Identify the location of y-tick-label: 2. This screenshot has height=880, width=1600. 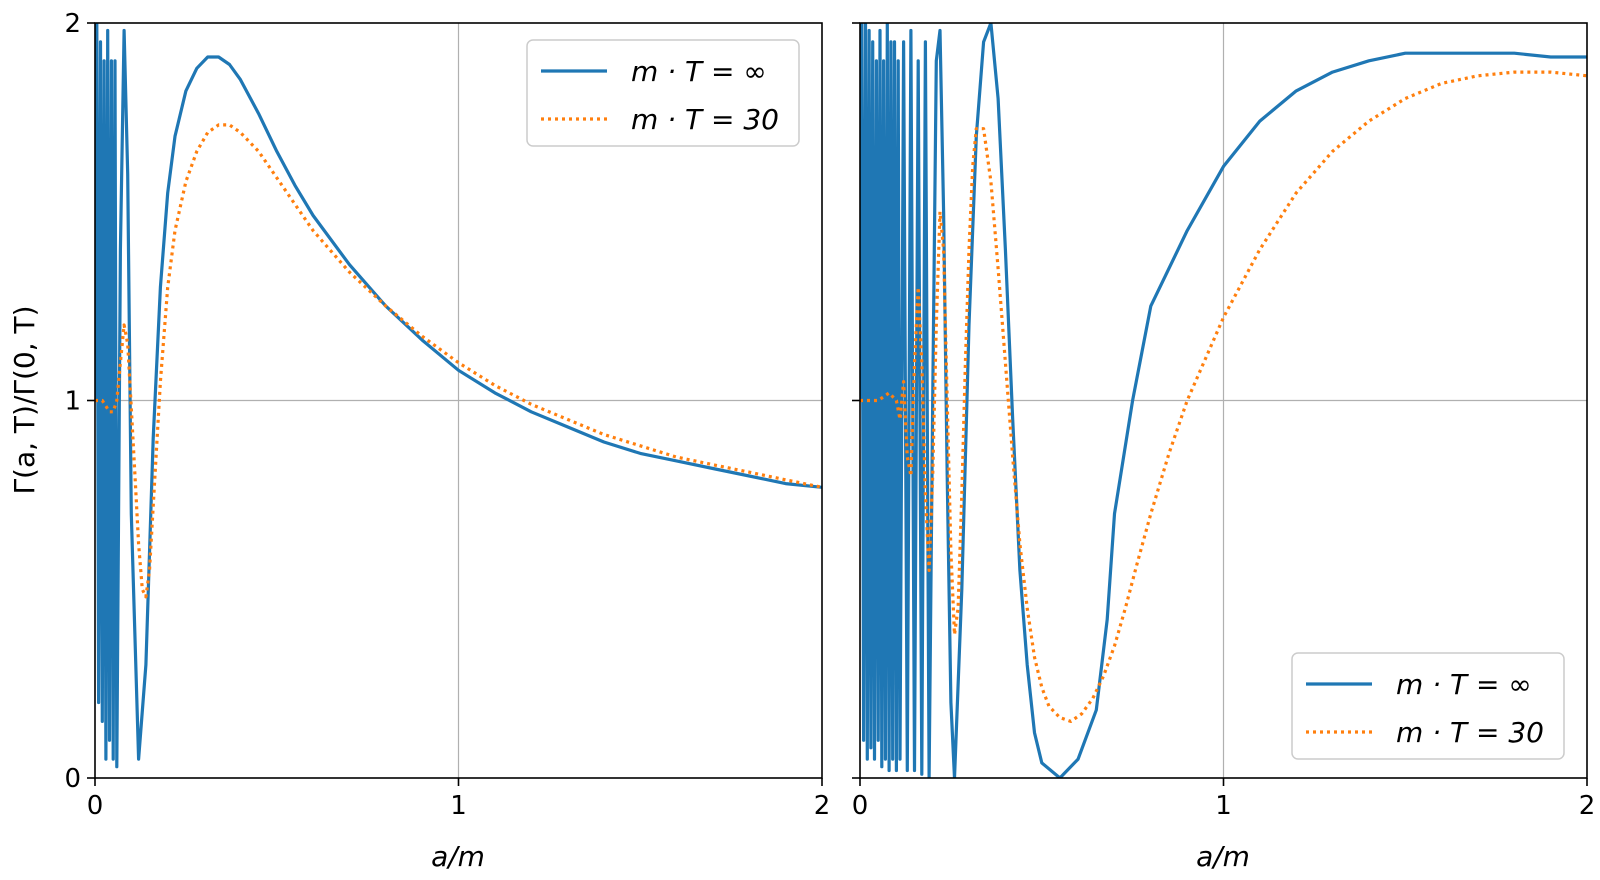
(72, 24).